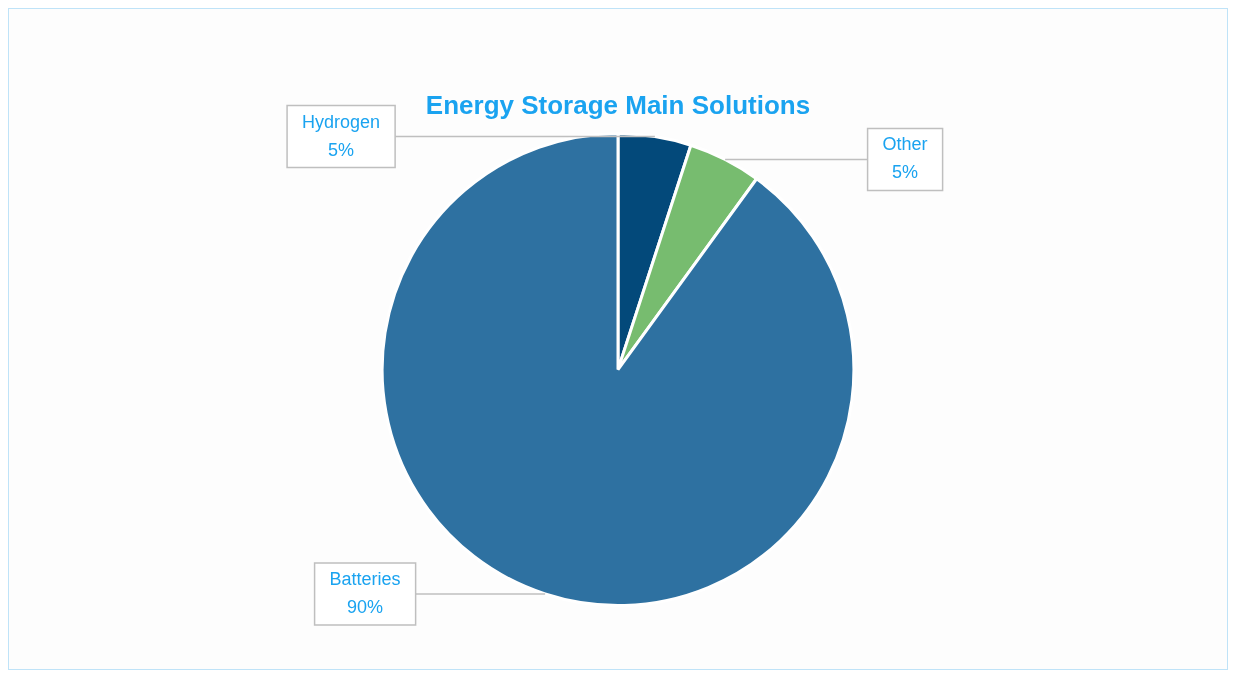 This screenshot has height=677, width=1234. Describe the element at coordinates (365, 578) in the screenshot. I see `slice-label: Batteries` at that location.